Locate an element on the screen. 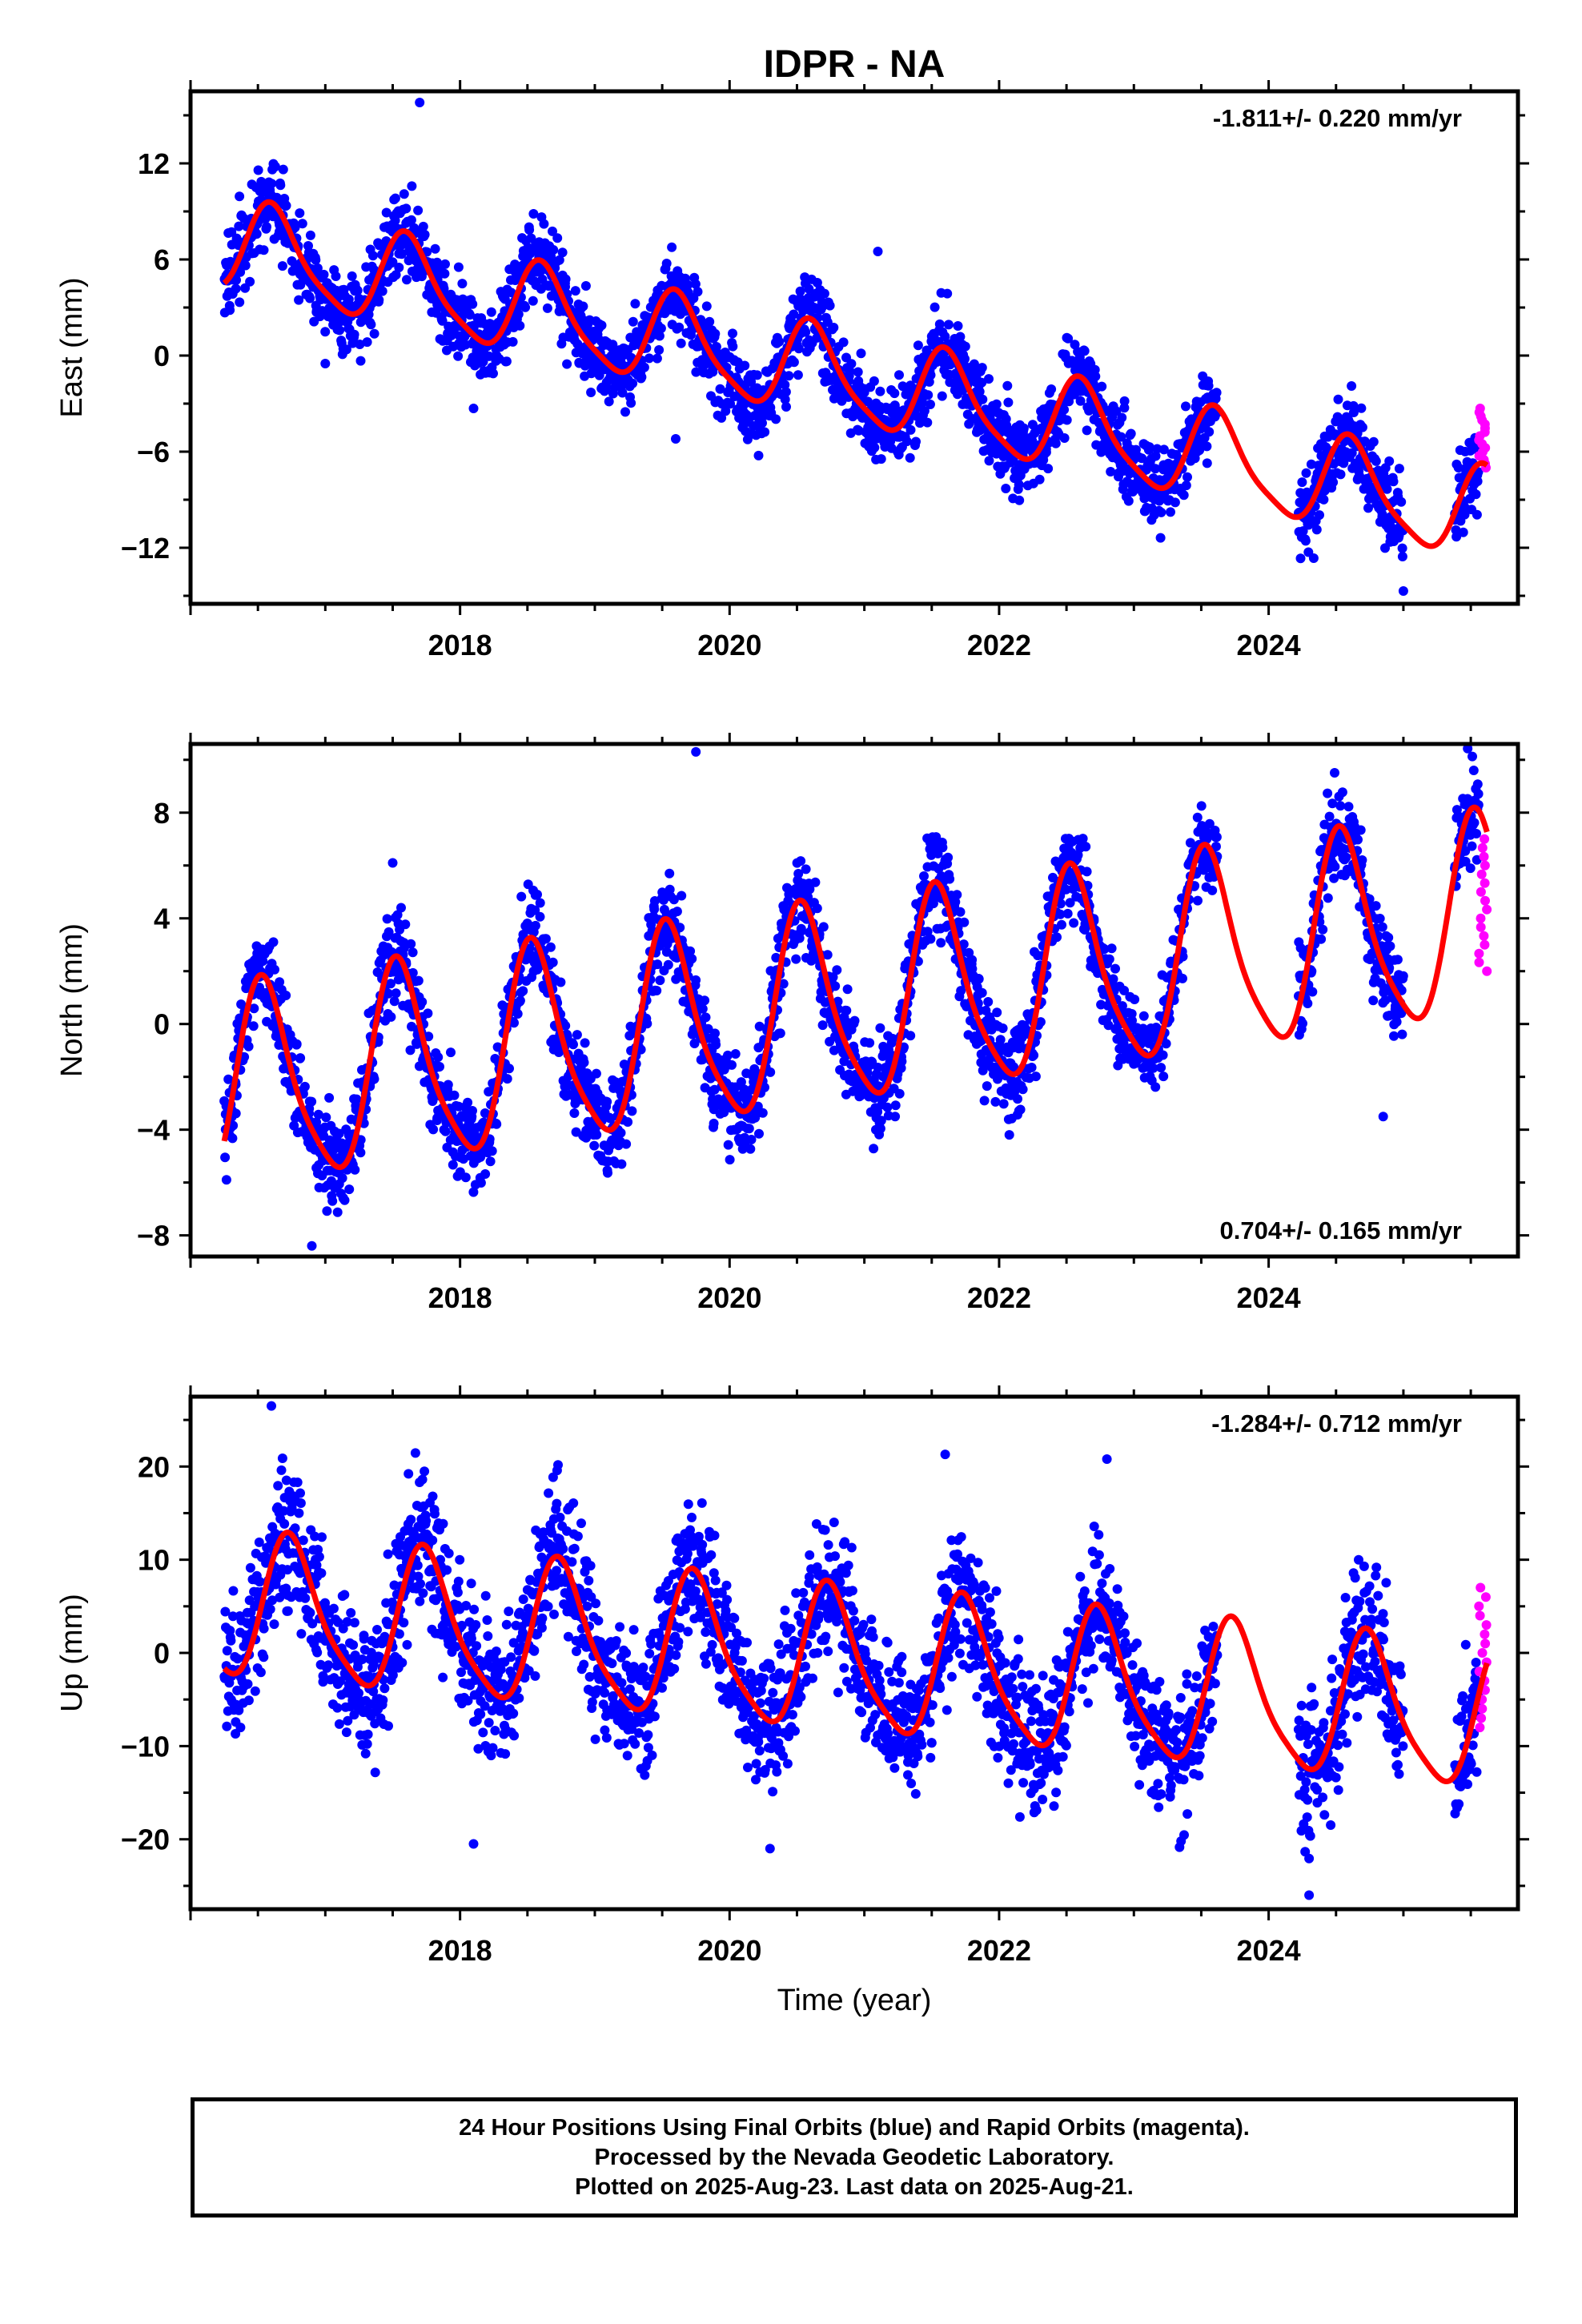 The height and width of the screenshot is (2324, 1582). x-tick-label: 2018 is located at coordinates (460, 645).